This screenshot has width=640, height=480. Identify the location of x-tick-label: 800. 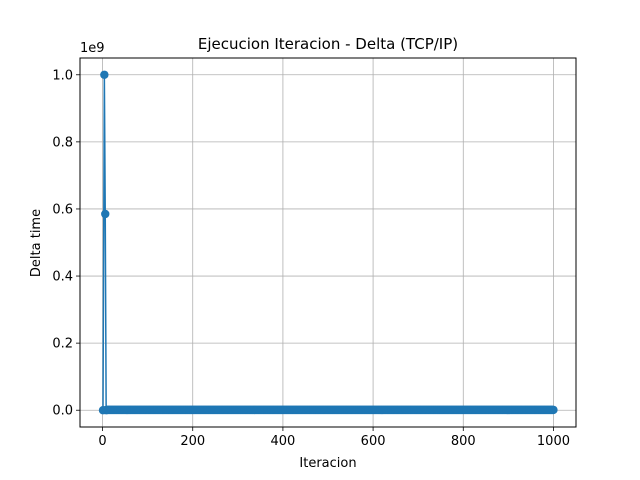
(463, 441).